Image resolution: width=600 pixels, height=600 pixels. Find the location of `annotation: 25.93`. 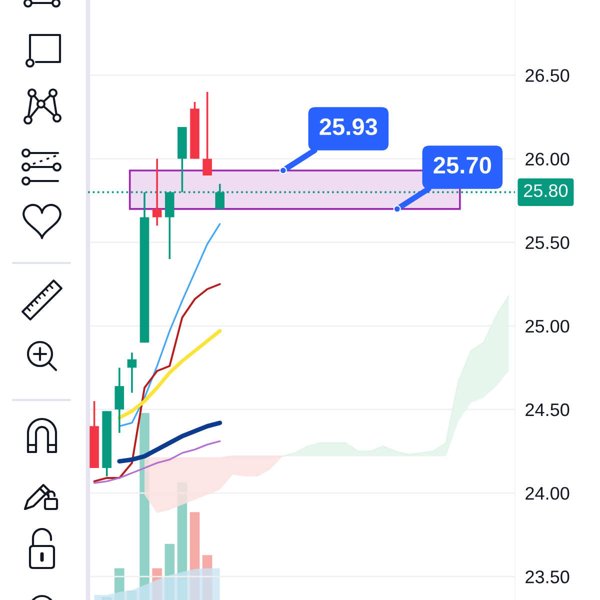

annotation: 25.93 is located at coordinates (349, 127).